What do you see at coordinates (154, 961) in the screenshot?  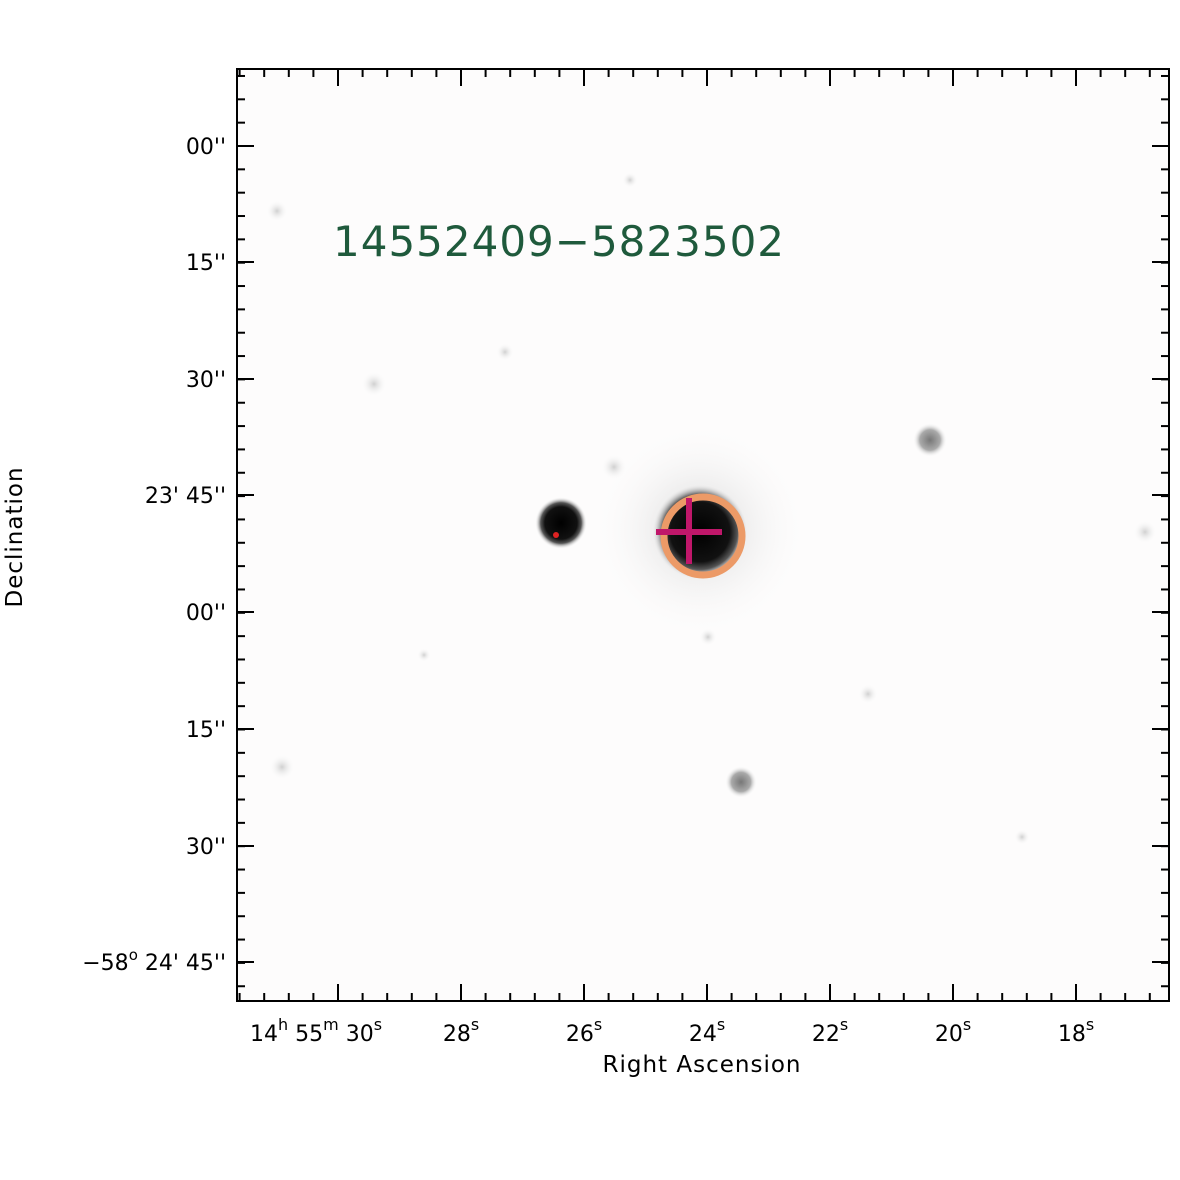 I see `y-tick-label: −58o 24' 45''` at bounding box center [154, 961].